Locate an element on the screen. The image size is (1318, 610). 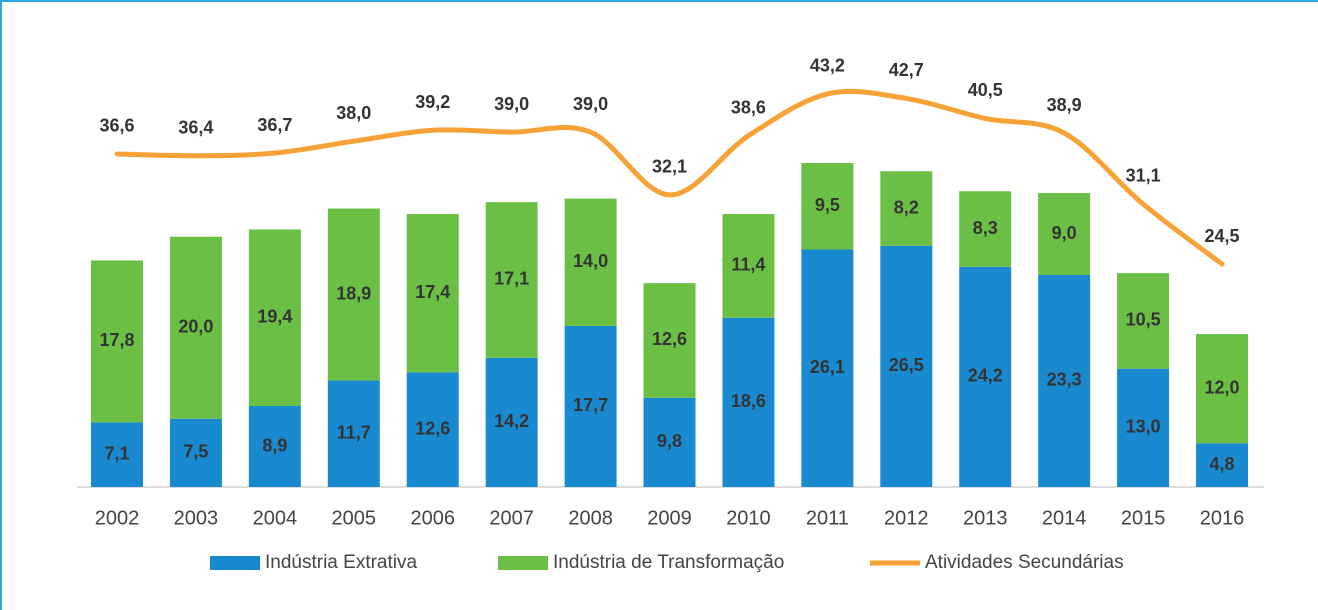
data-label: 17,7 is located at coordinates (590, 405).